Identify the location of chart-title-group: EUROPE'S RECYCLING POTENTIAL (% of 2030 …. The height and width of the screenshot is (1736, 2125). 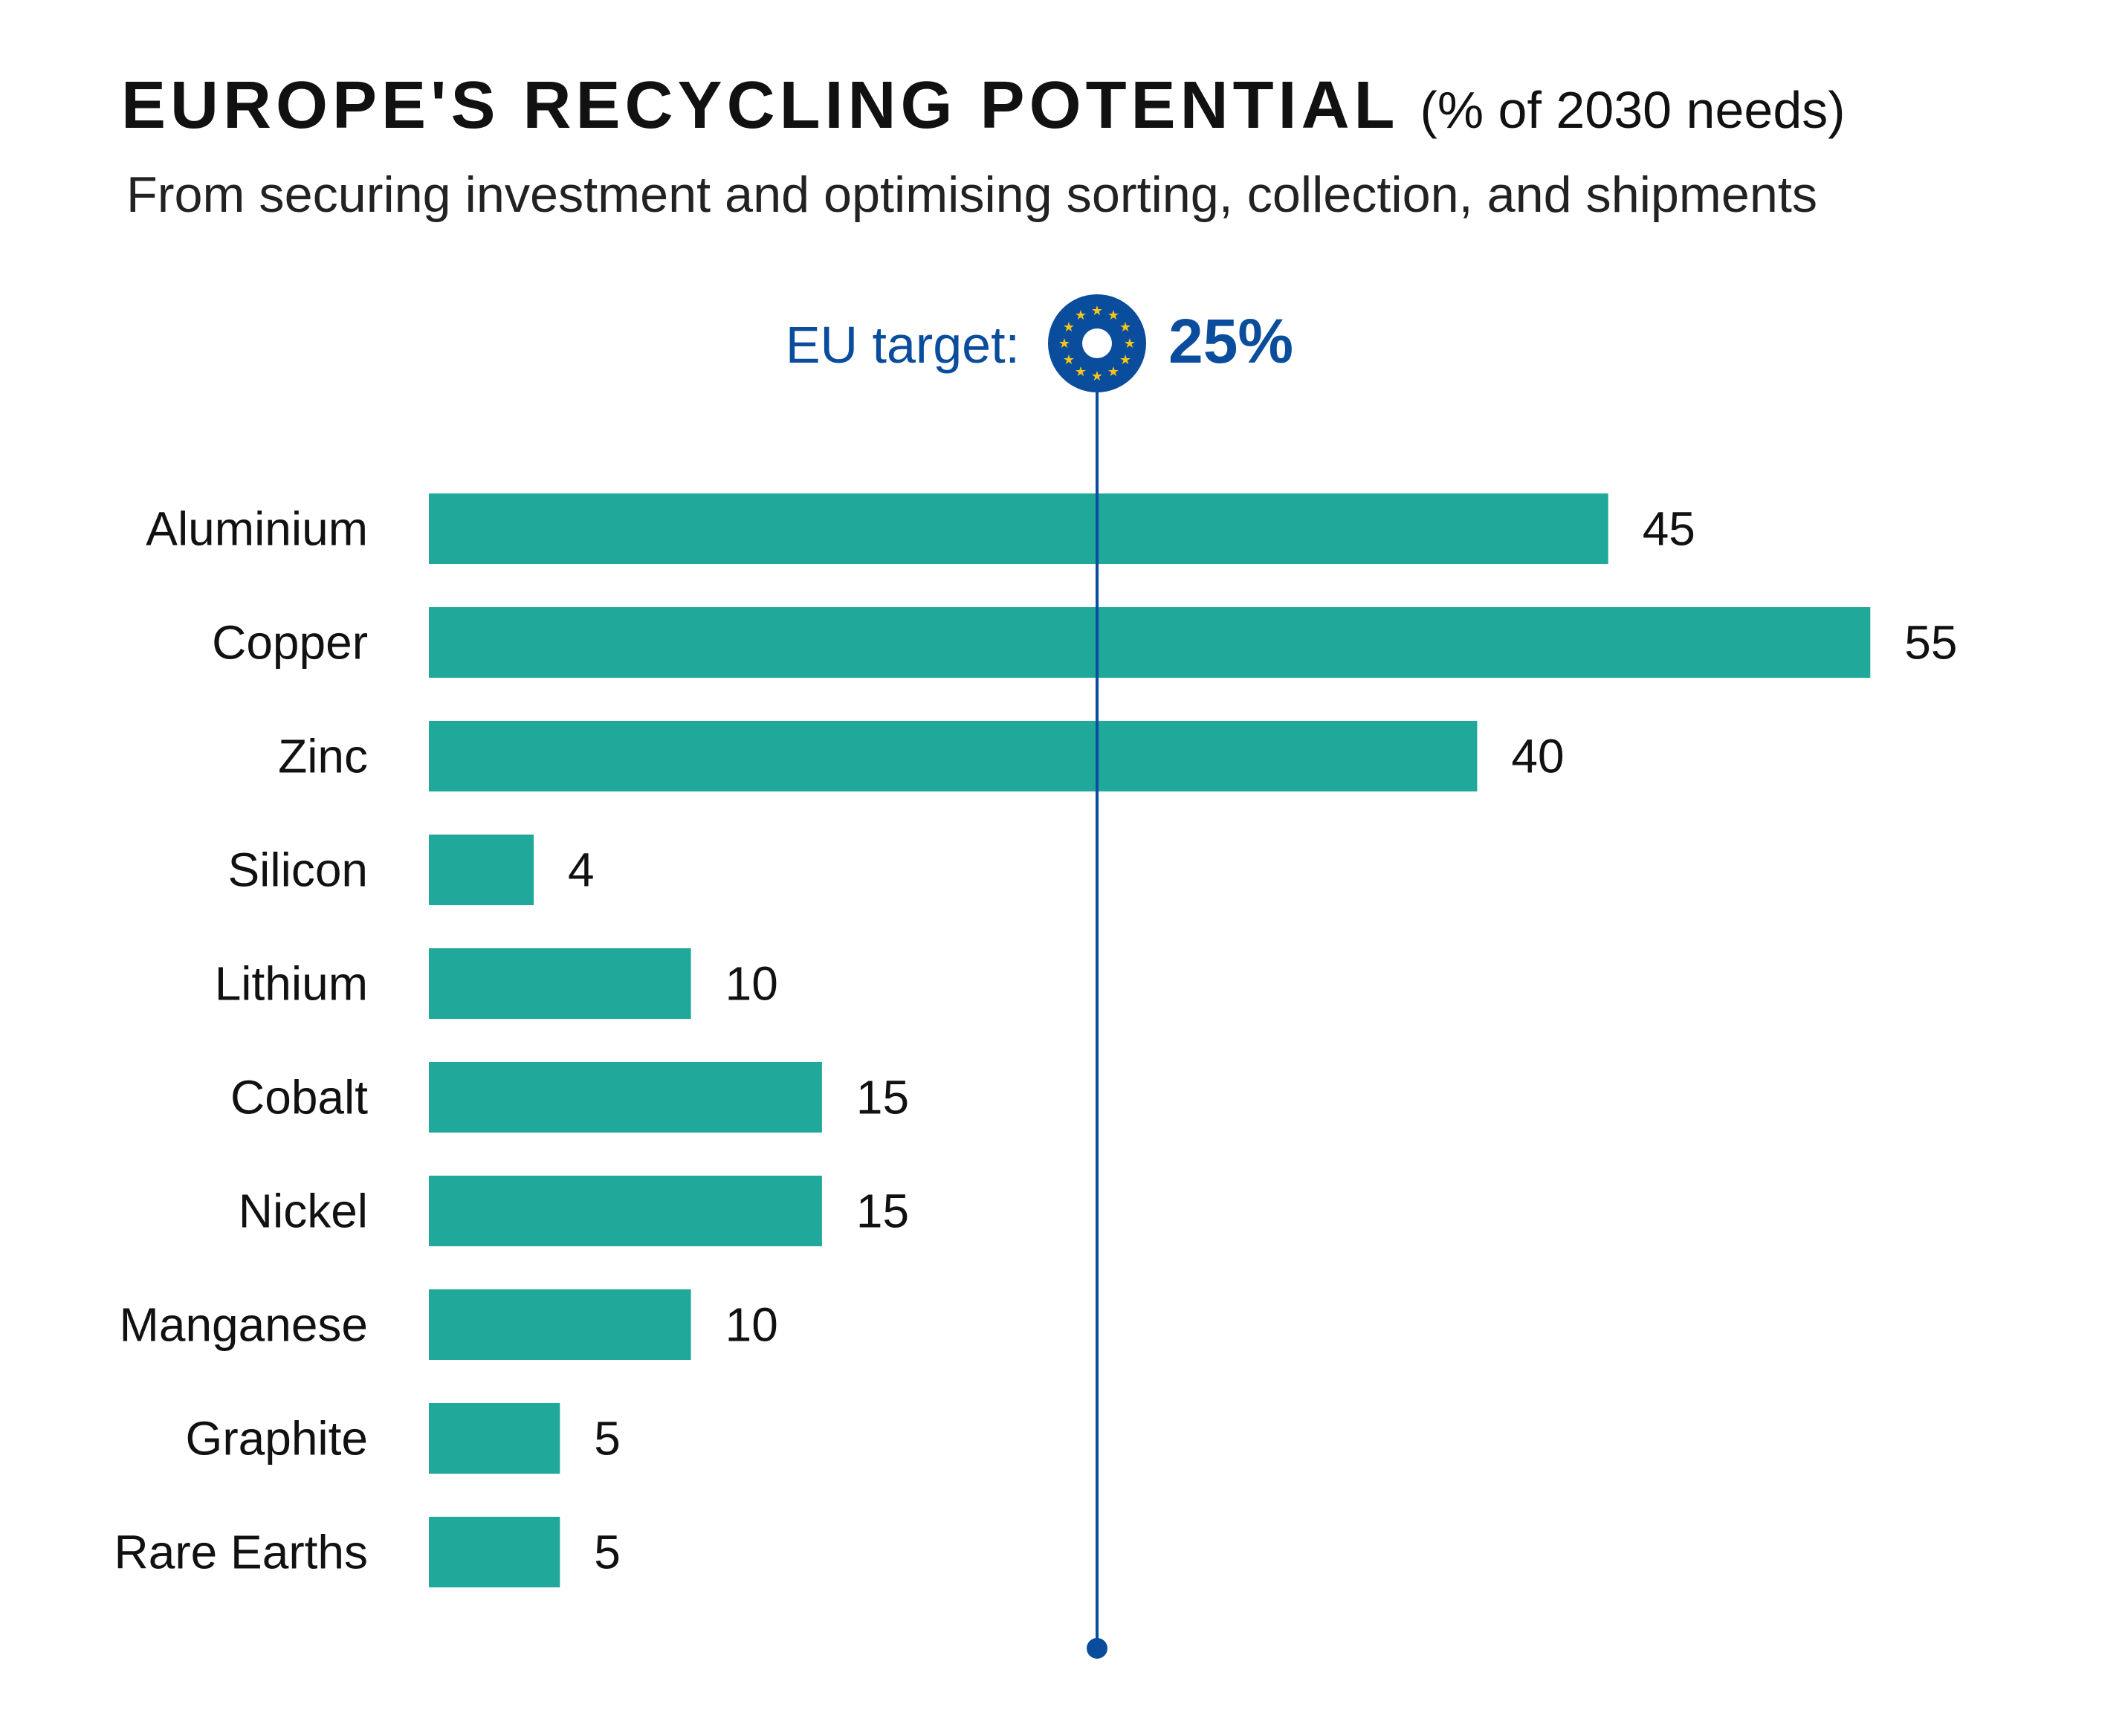
(983, 105).